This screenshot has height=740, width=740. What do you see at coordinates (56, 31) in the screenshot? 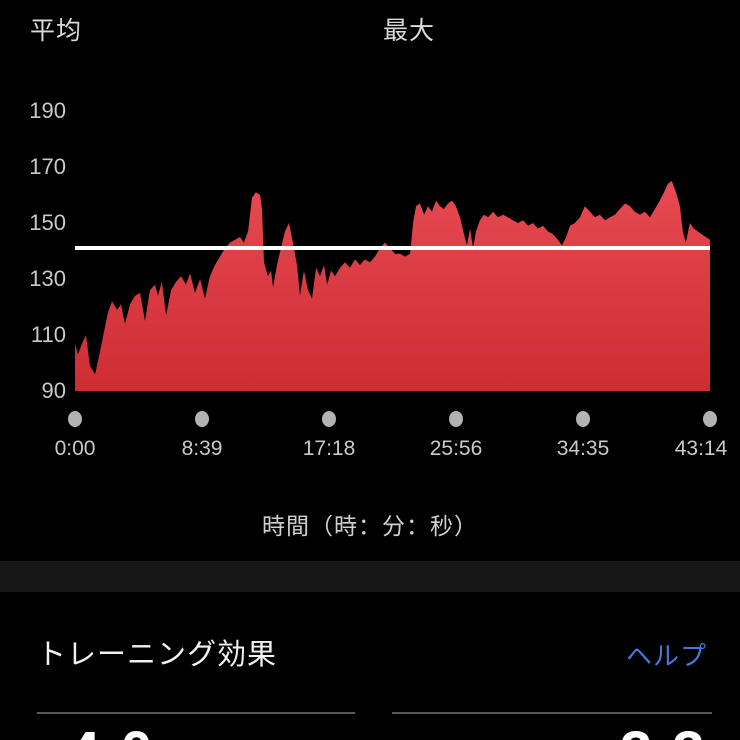
I see `average-label: 平均` at bounding box center [56, 31].